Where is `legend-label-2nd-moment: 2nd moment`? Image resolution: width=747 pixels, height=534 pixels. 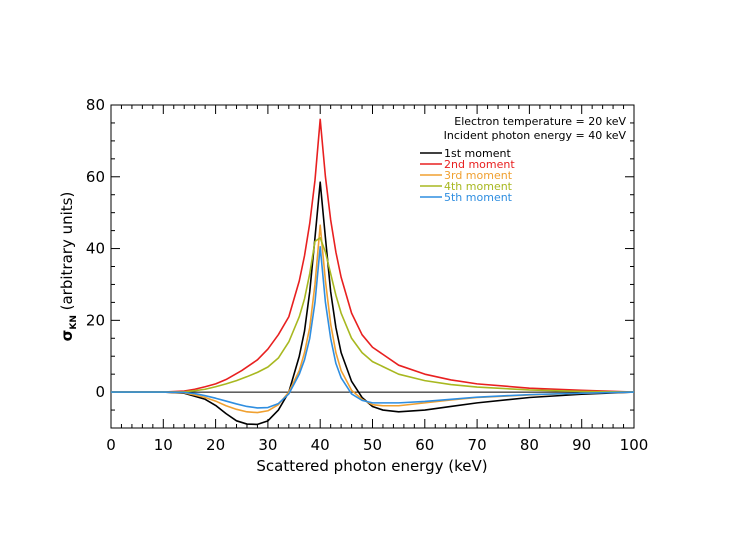
legend-label-2nd-moment: 2nd moment is located at coordinates (479, 164).